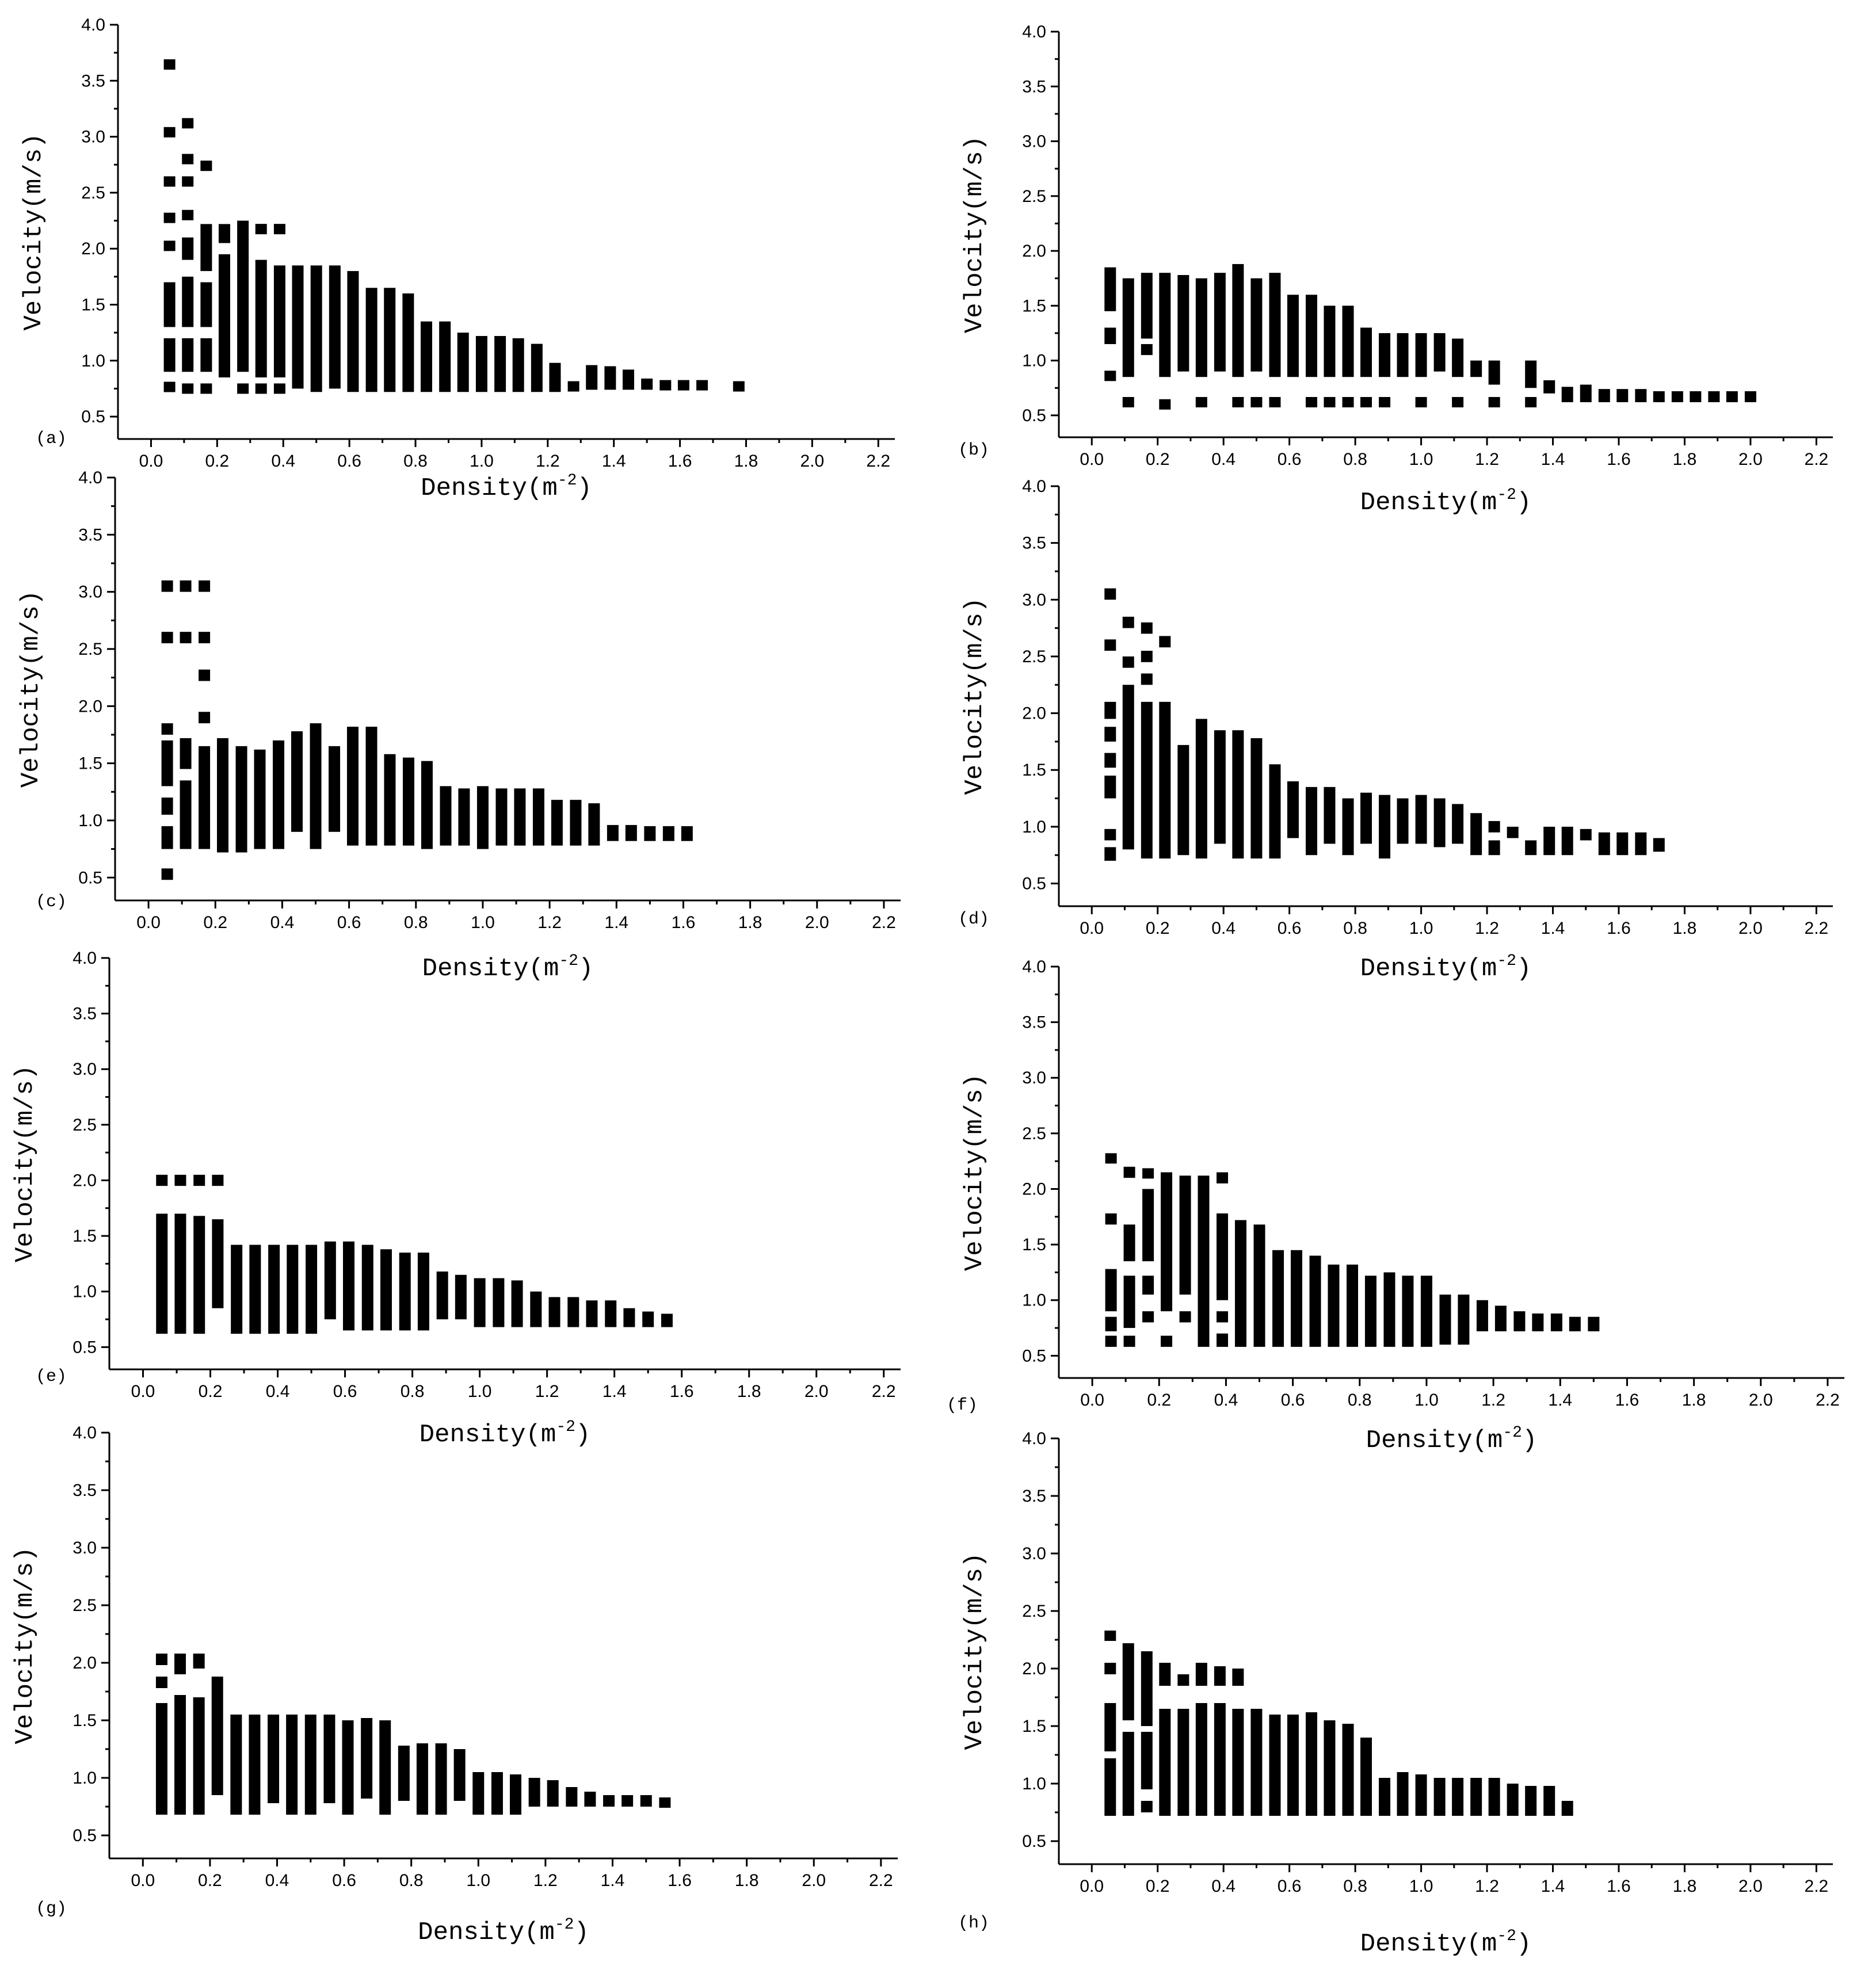 The image size is (1876, 1966). What do you see at coordinates (506, 488) in the screenshot?
I see `x-axis-title: Density(m-2)` at bounding box center [506, 488].